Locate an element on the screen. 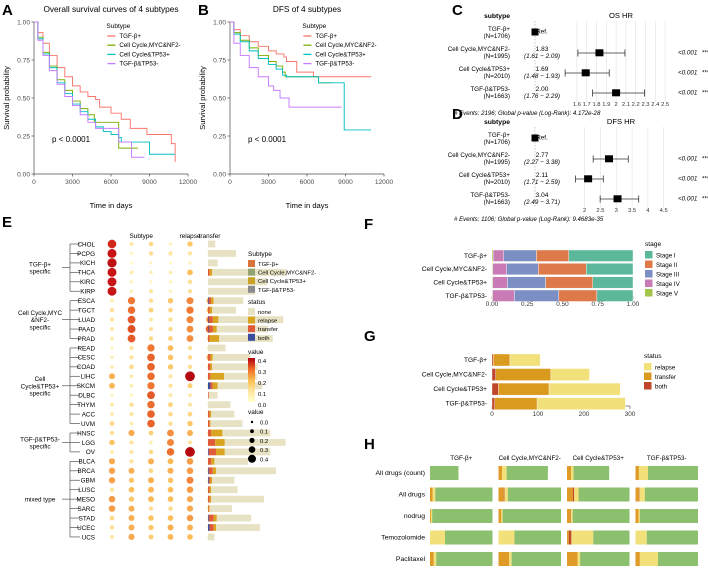  legend-label-size: 0.0 is located at coordinates (264, 424).